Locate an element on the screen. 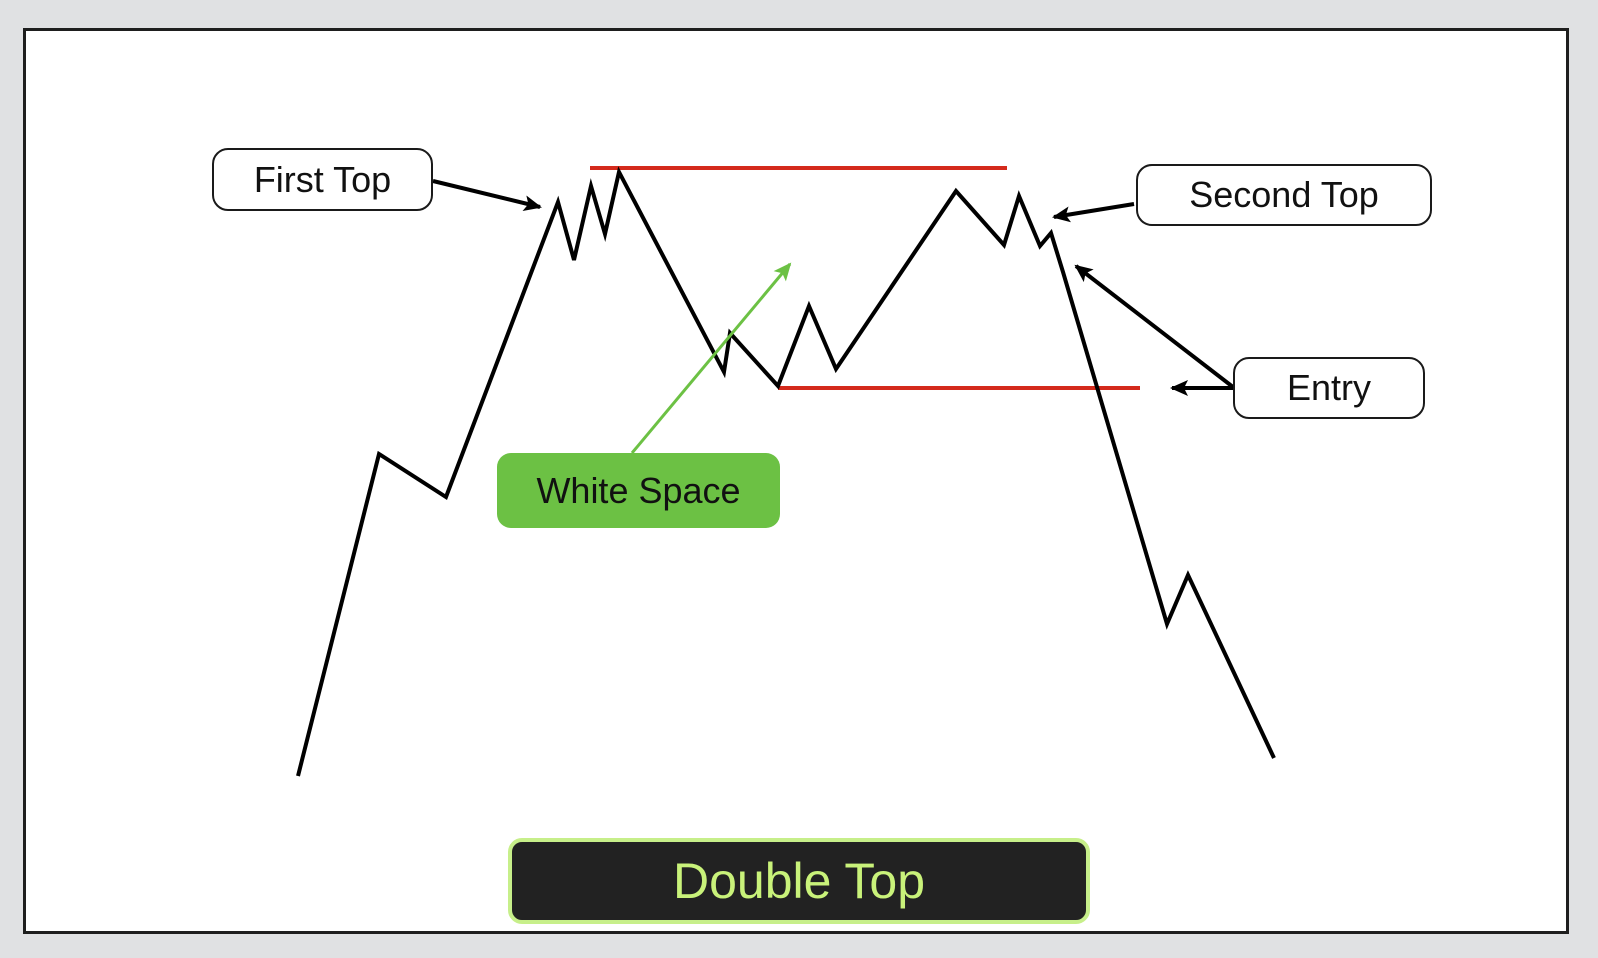  second-top-arrow is located at coordinates (1093, 212).